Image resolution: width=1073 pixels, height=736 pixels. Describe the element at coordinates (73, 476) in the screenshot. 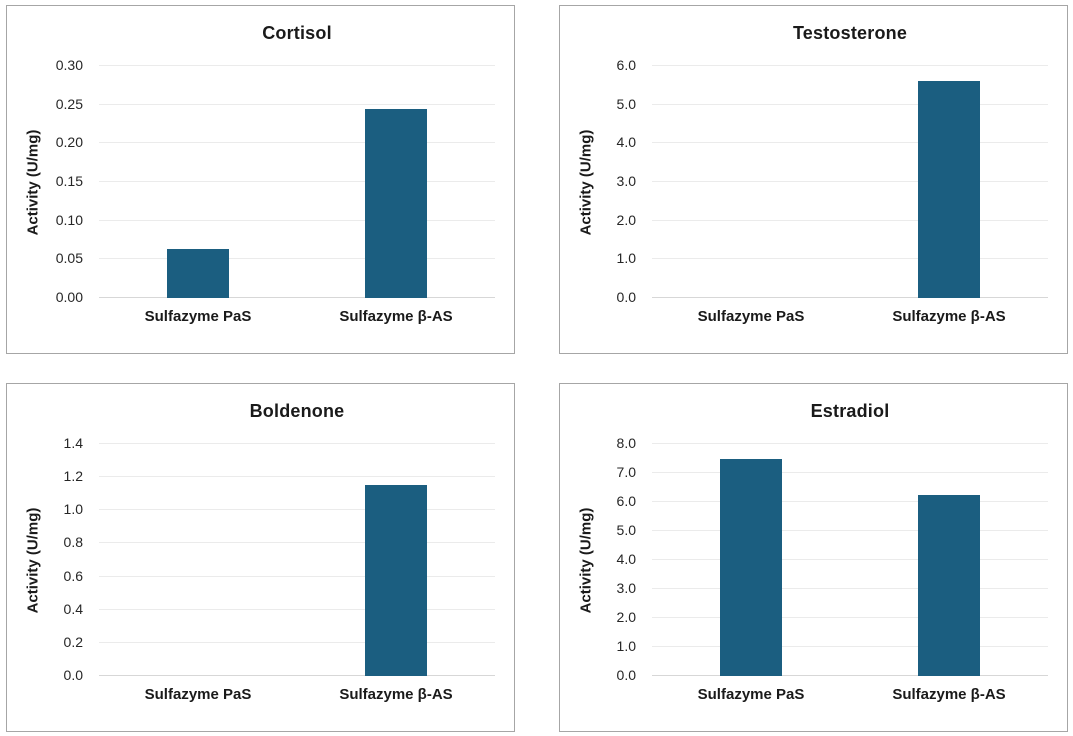

I see `y-tick-label: 1.2` at that location.